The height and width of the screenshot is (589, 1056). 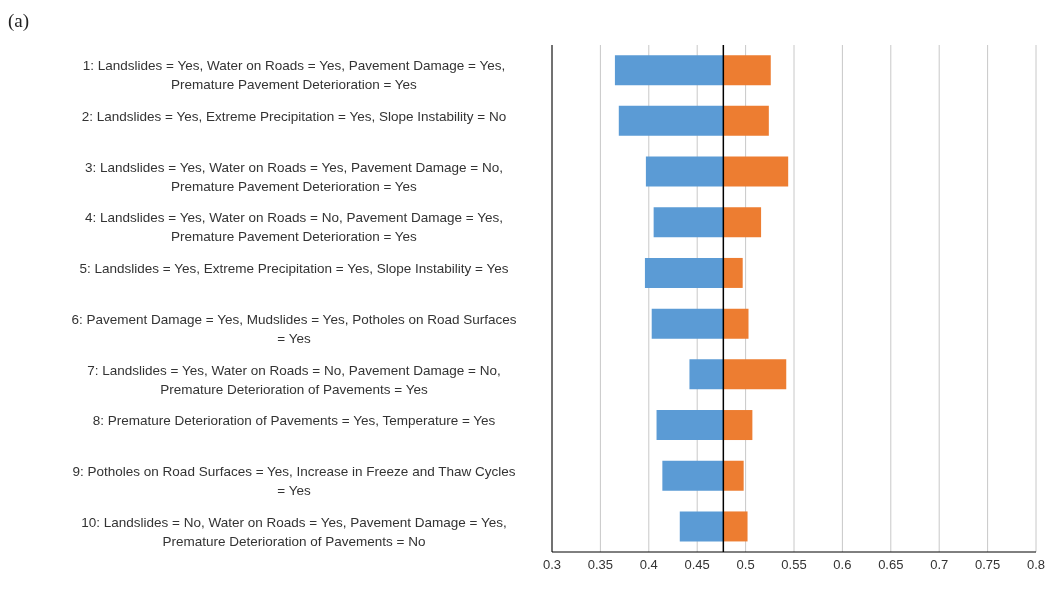 I want to click on y-tick-label: 3: Landslides = Yes, Water on Roads = Yes, Pavement Damage = No, Premature Pavement Deterioration = Yes, so click(x=294, y=176).